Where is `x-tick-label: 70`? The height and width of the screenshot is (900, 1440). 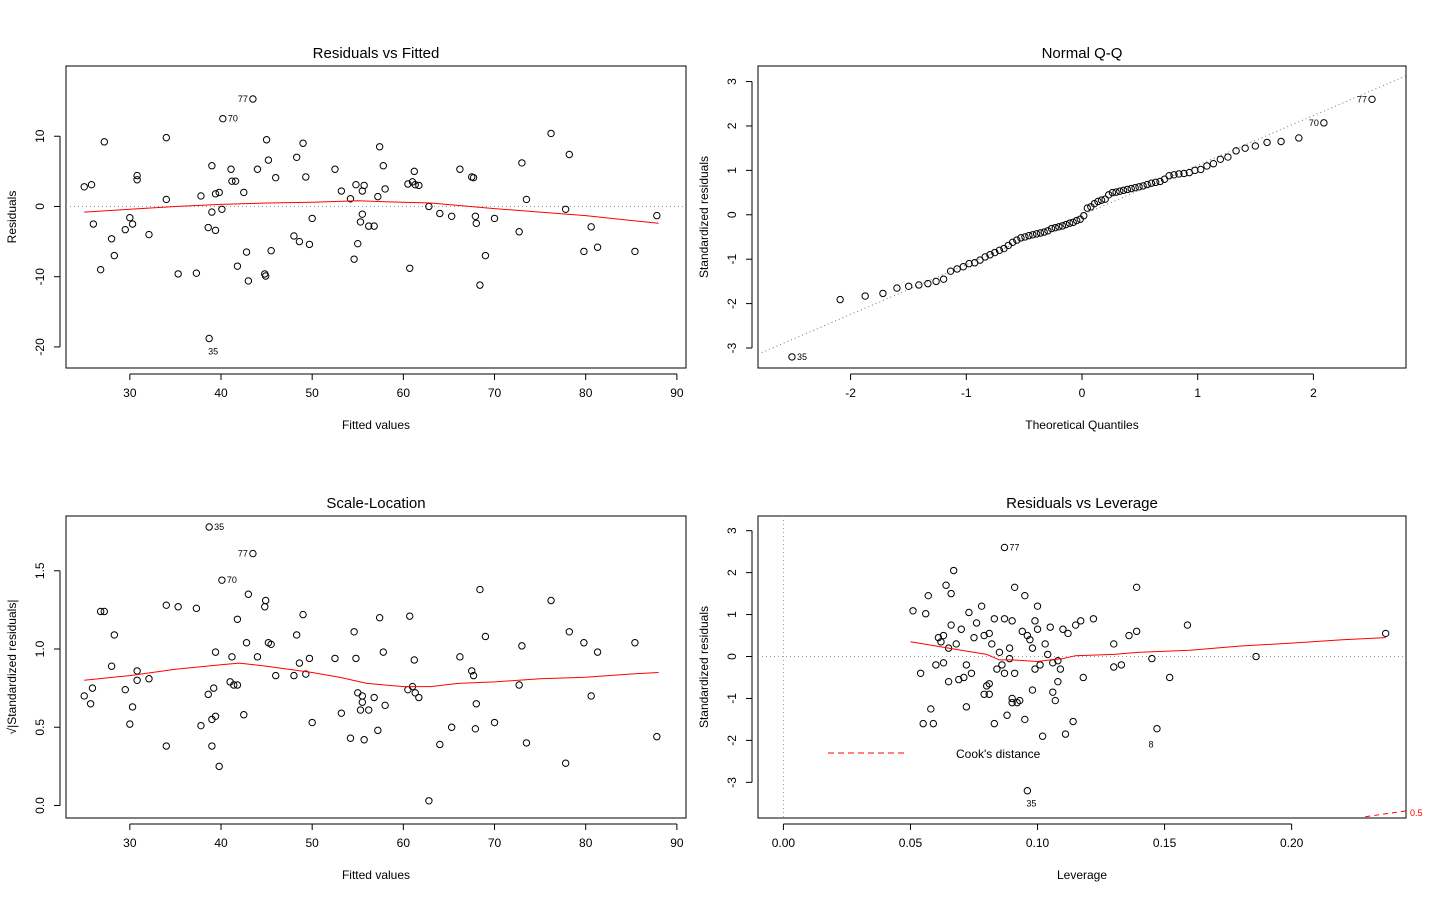 x-tick-label: 70 is located at coordinates (495, 393).